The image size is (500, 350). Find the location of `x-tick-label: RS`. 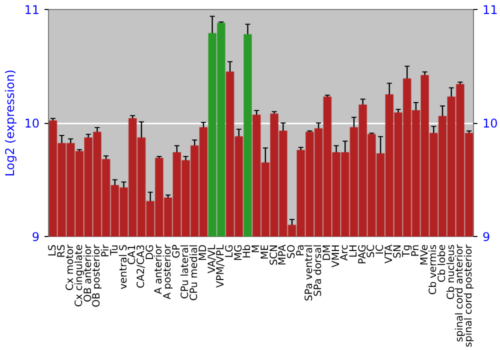

x-tick-label: RS is located at coordinates (62, 251).